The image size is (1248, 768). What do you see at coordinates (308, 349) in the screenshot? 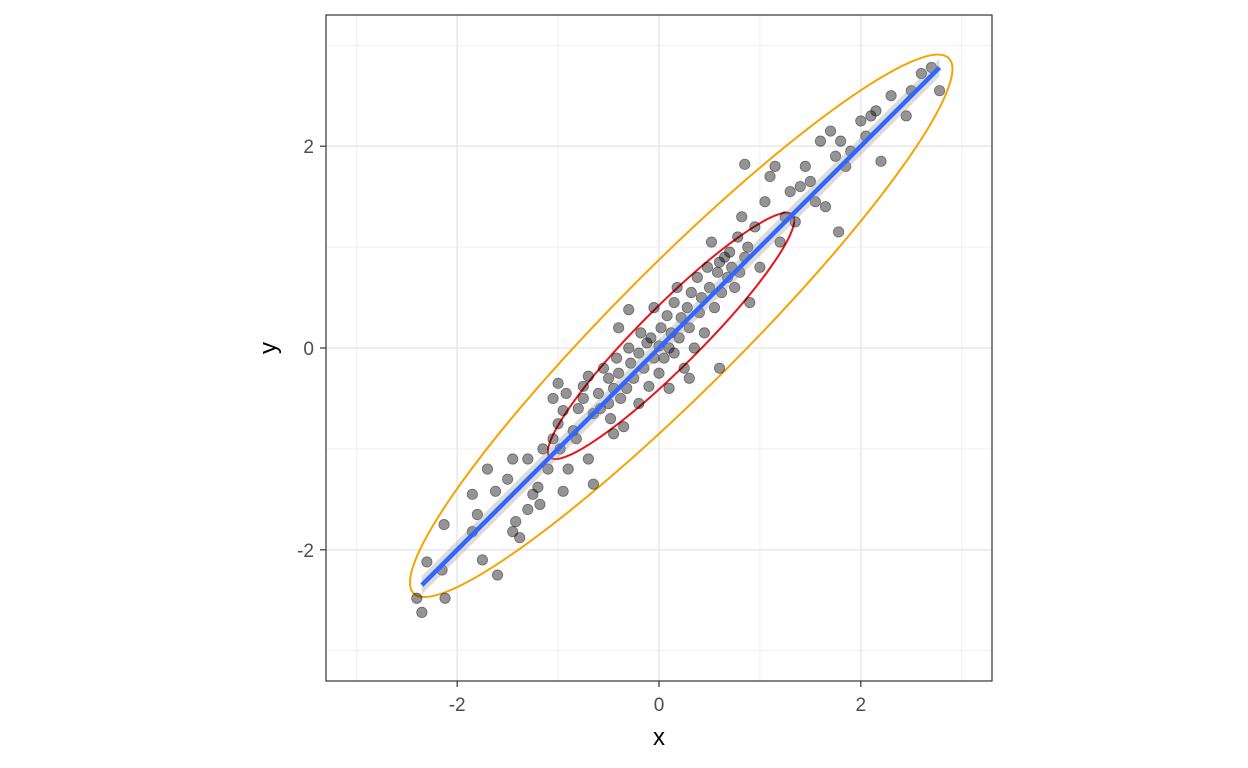
I see `y-tick-label: 0` at bounding box center [308, 349].